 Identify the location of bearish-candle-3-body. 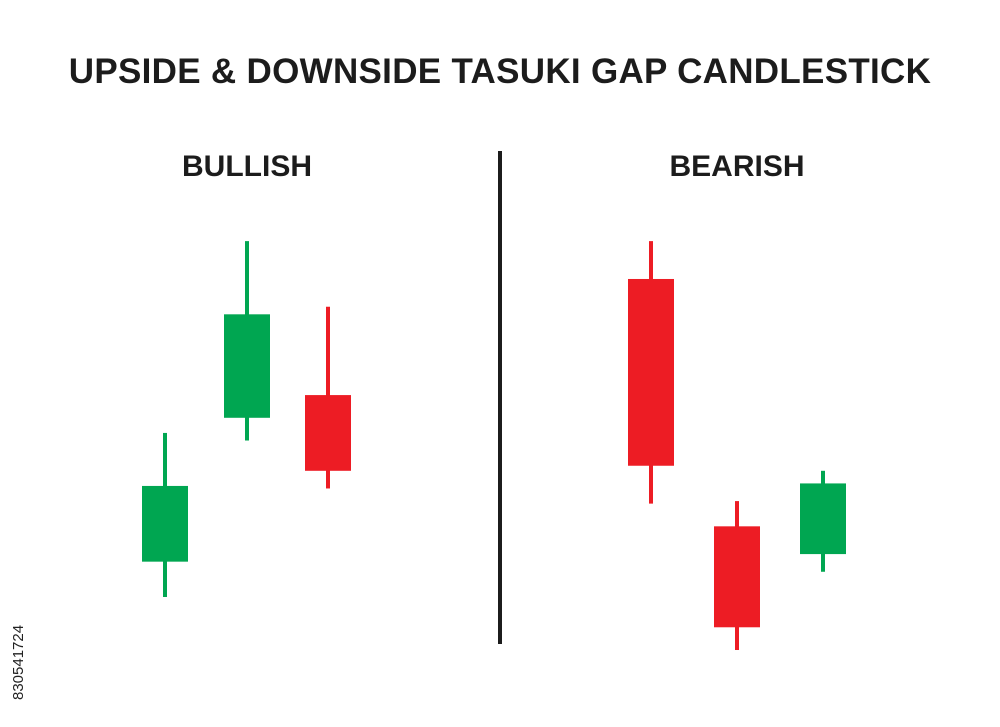
(823, 519).